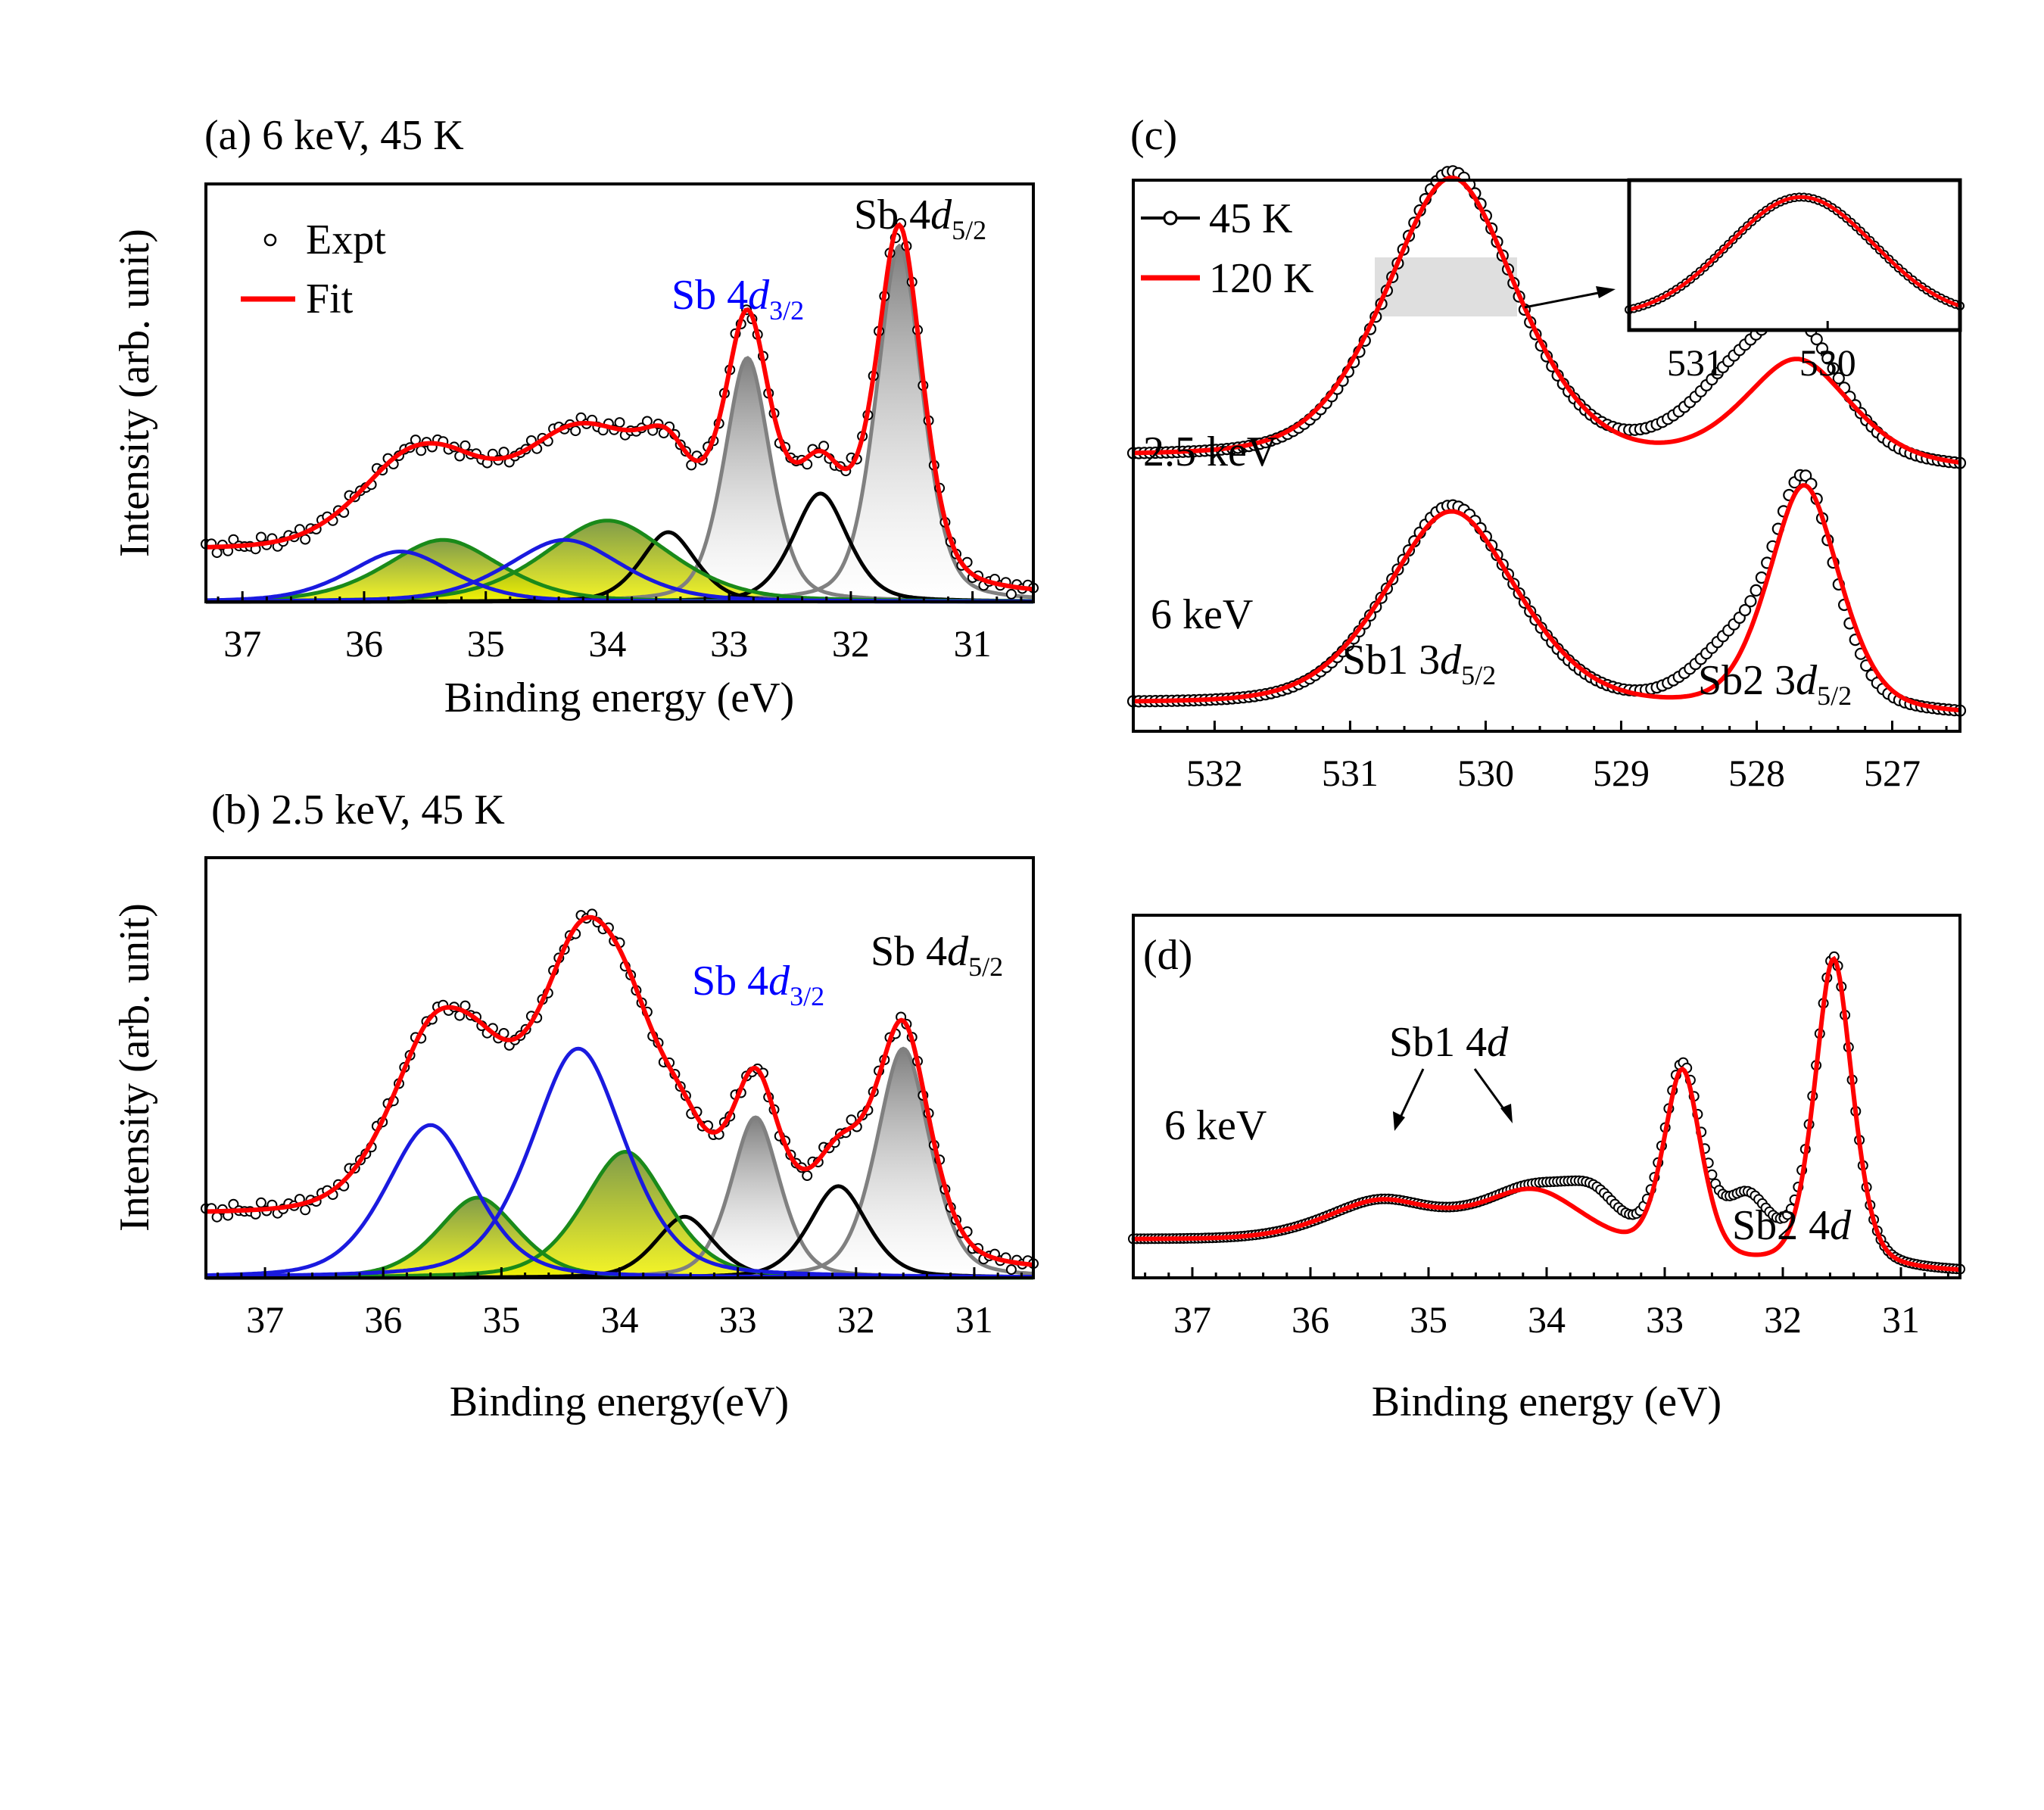  Describe the element at coordinates (1892, 773) in the screenshot. I see `panel-c-x-tick-label: 527` at that location.